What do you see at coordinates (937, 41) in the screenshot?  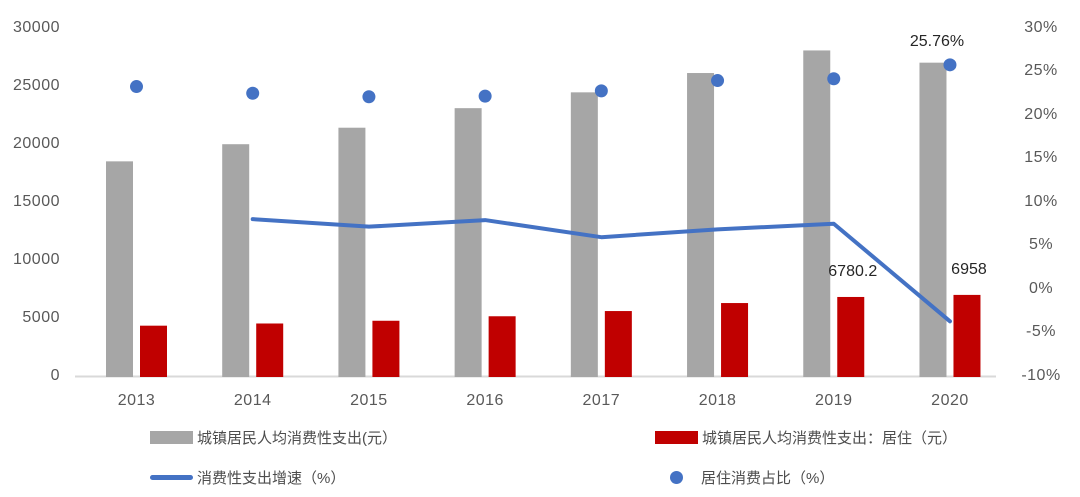 I see `data-label-ratio-2020: 25.76%` at bounding box center [937, 41].